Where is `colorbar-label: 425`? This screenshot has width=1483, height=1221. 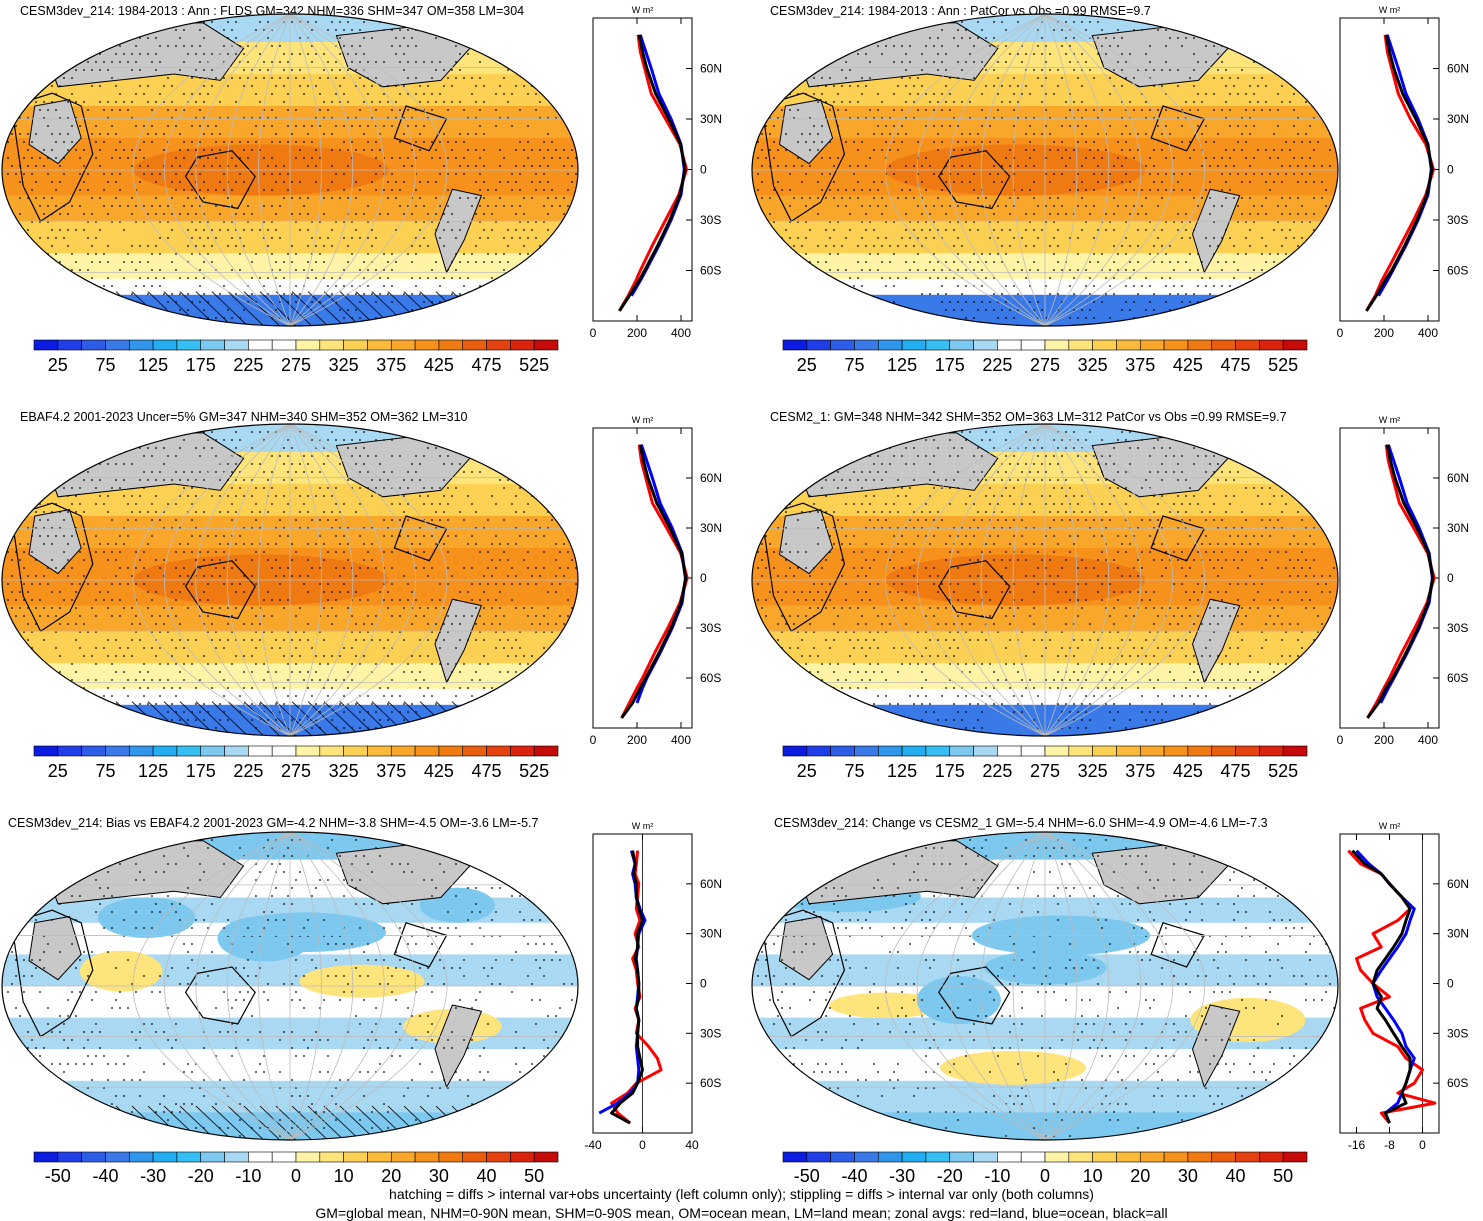 colorbar-label: 425 is located at coordinates (1187, 365).